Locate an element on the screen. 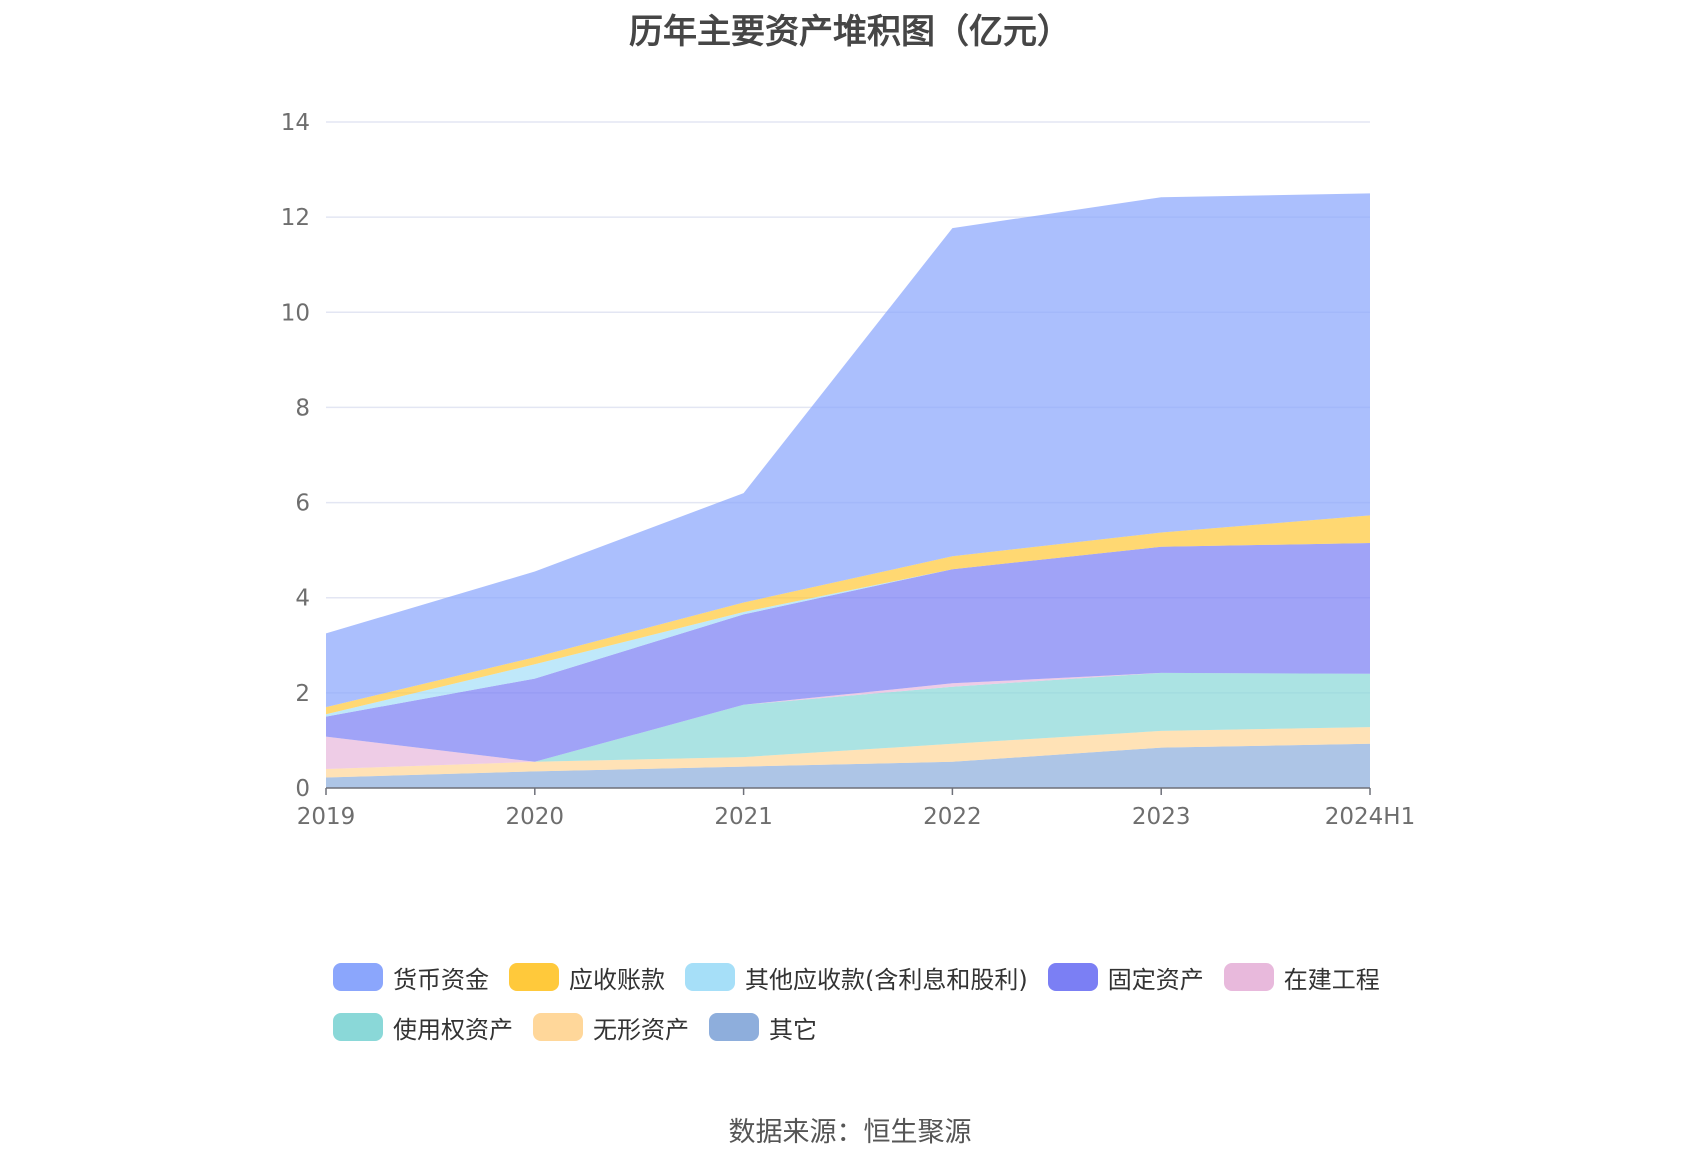  x-tick-label: 2021 is located at coordinates (743, 817).